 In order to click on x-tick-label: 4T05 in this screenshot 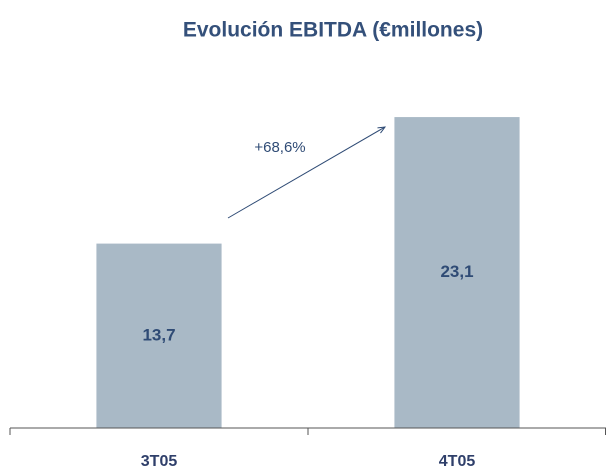, I will do `click(457, 460)`.